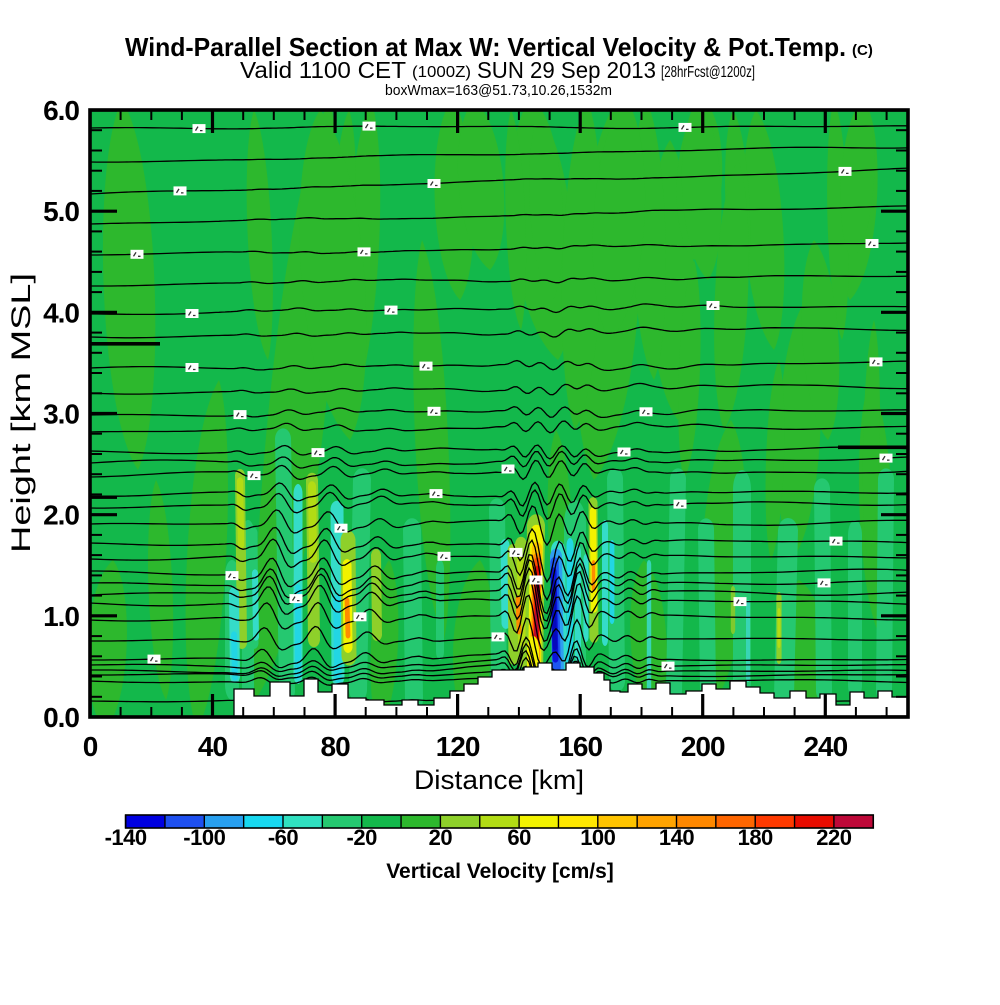 The width and height of the screenshot is (1000, 1005). What do you see at coordinates (755, 837) in the screenshot?
I see `svg-text: 180` at bounding box center [755, 837].